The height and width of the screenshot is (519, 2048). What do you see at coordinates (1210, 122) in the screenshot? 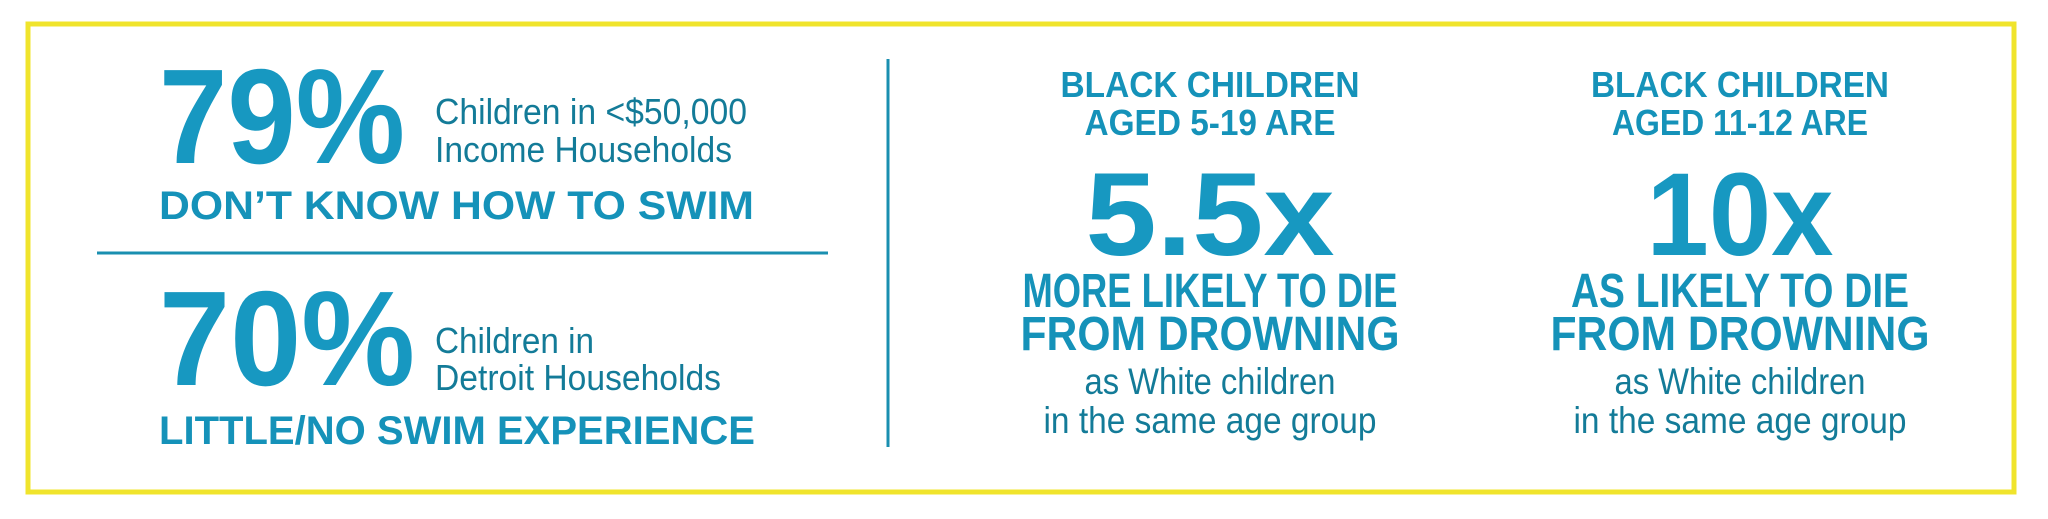
I see `header: AGED 5-19 ARE` at bounding box center [1210, 122].